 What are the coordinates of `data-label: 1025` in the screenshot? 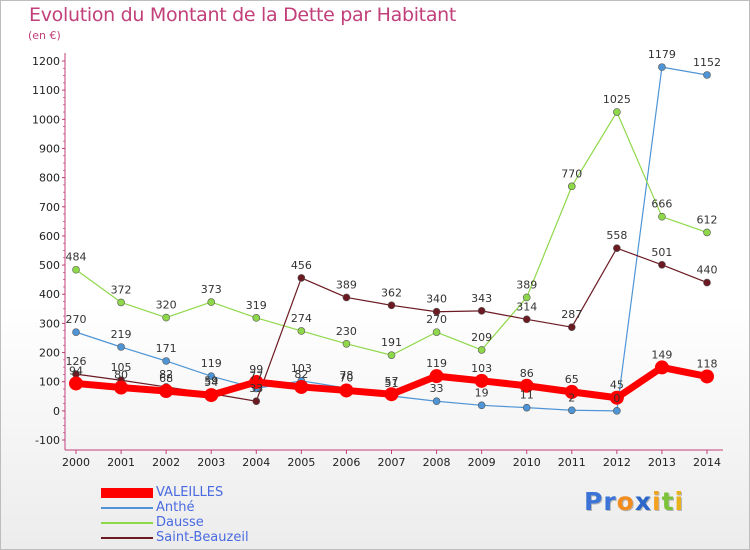 It's located at (617, 99).